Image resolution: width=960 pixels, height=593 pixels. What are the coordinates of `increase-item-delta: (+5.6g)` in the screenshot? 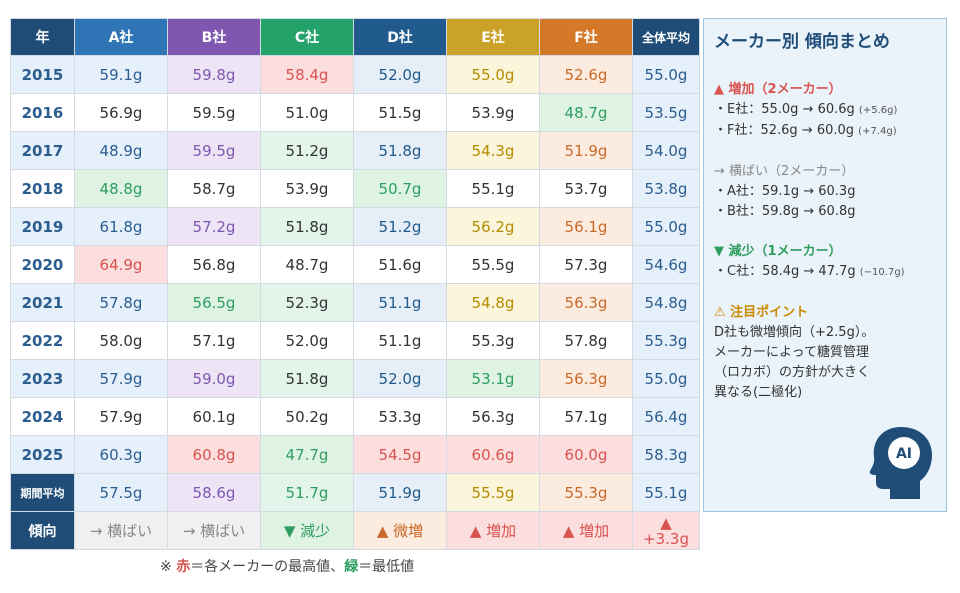 It's located at (878, 110).